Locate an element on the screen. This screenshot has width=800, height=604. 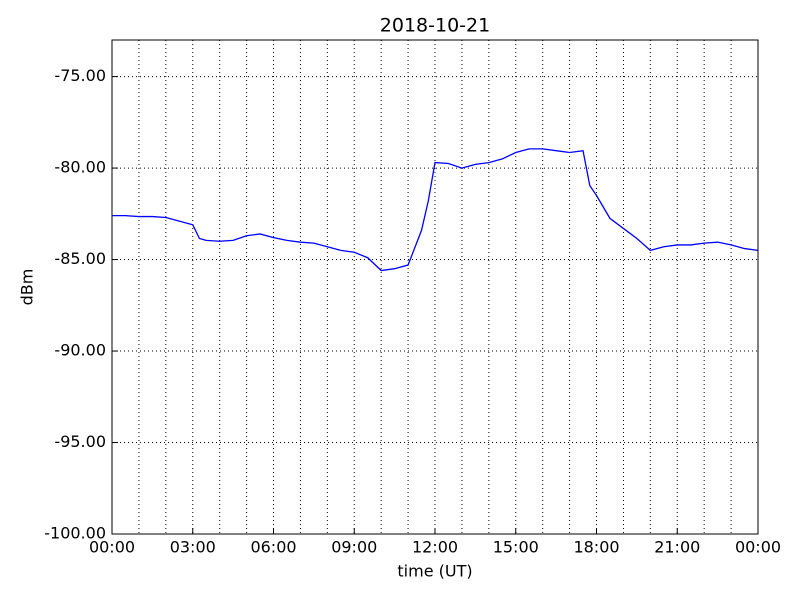
y-tick-label: -75.00 is located at coordinates (80, 75).